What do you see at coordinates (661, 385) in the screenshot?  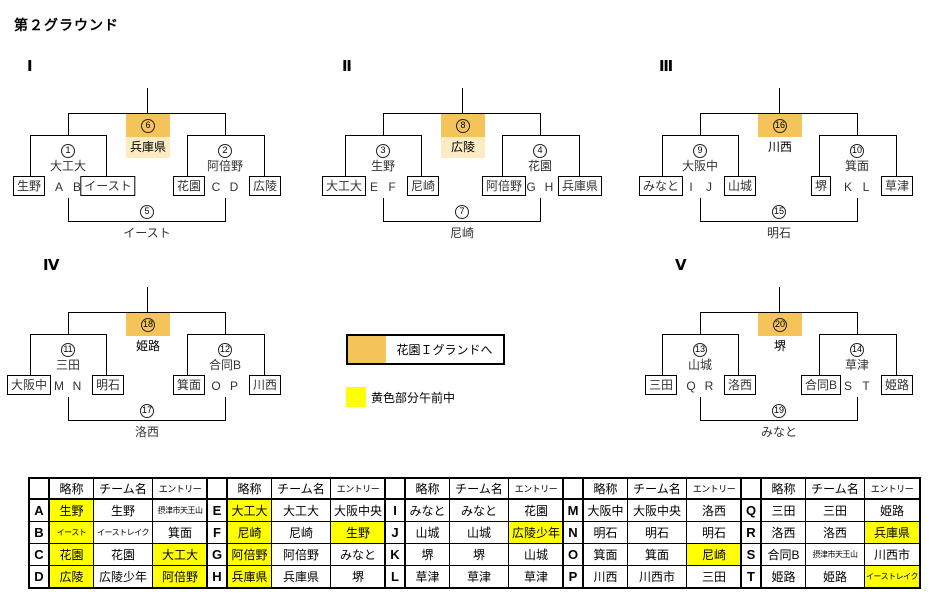 I see `team-box: 三田` at bounding box center [661, 385].